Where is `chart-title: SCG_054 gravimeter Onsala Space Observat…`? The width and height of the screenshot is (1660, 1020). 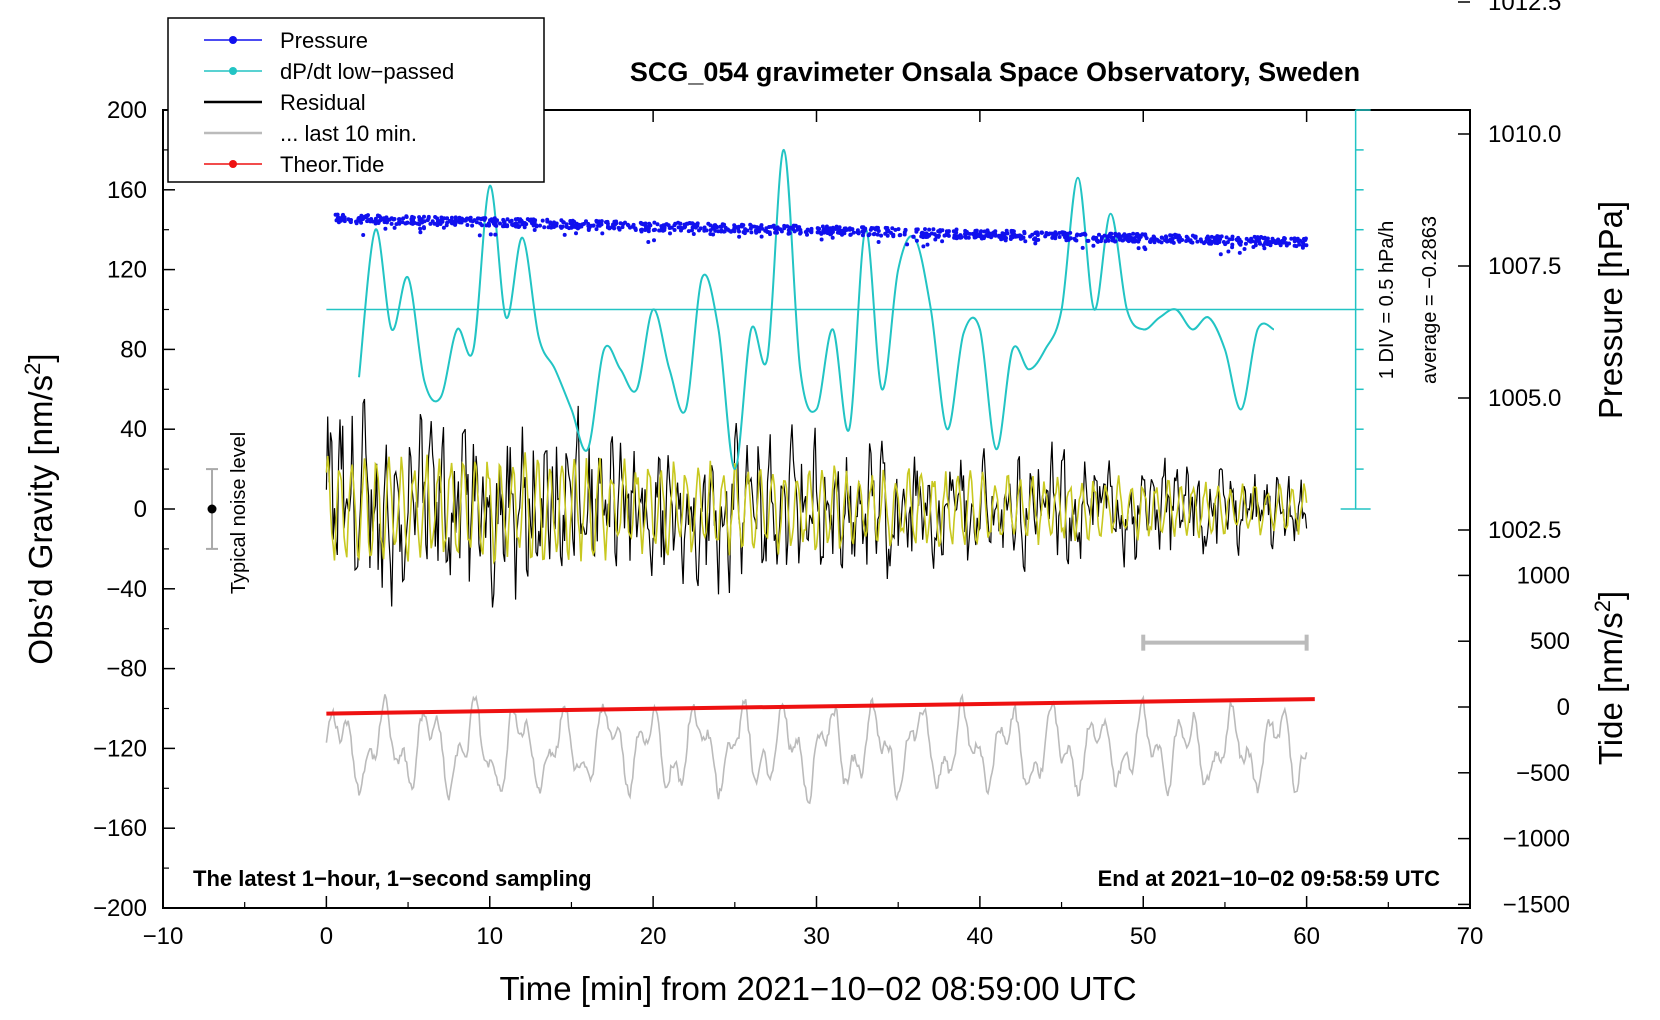 chart-title: SCG_054 gravimeter Onsala Space Observat… is located at coordinates (995, 72).